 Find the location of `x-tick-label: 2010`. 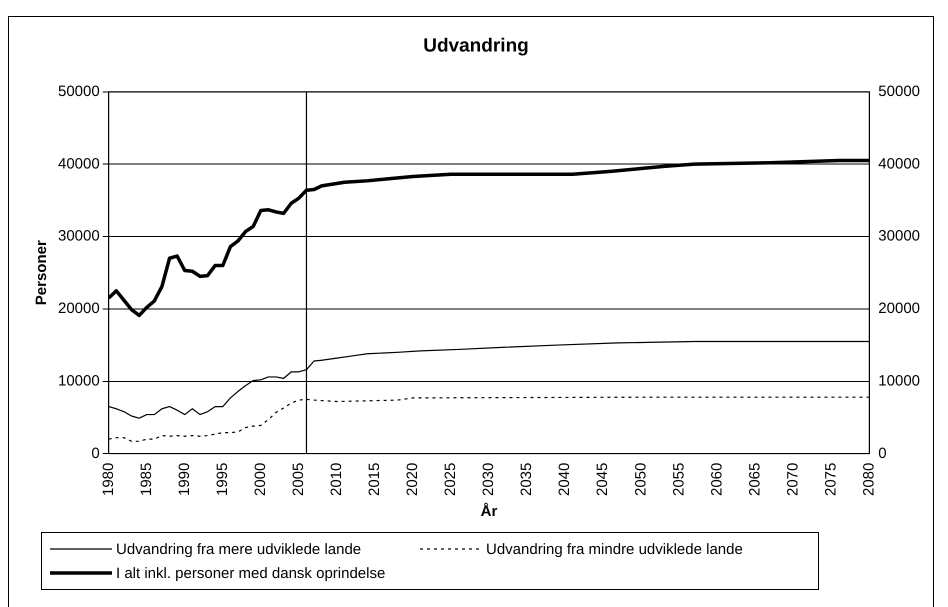

x-tick-label: 2010 is located at coordinates (337, 479).